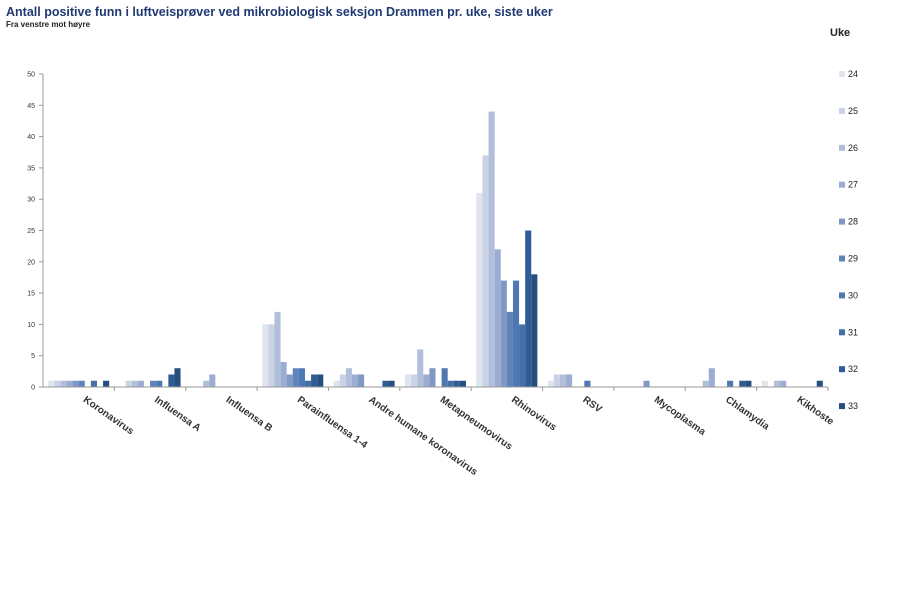  I want to click on y-tick-label: 40, so click(31, 137).